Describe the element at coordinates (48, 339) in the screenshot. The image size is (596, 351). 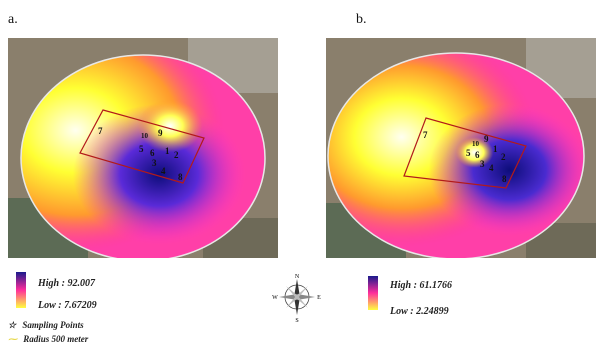
I see `legend-radius: ⁓ Radius 500 meter` at that location.